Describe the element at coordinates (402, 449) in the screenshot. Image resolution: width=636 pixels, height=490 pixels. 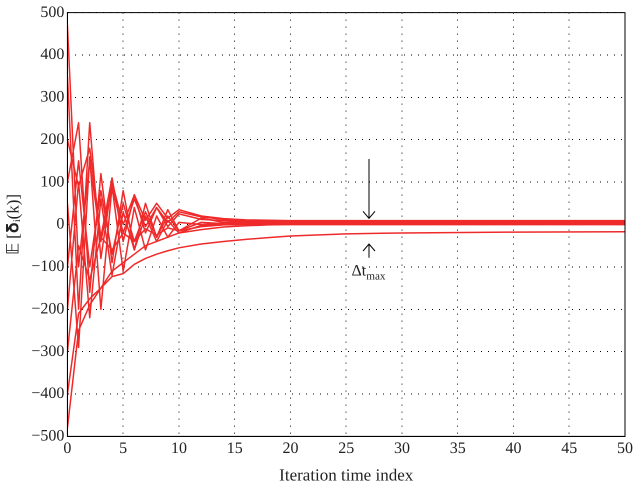
I see `x-tick-label: 30` at that location.